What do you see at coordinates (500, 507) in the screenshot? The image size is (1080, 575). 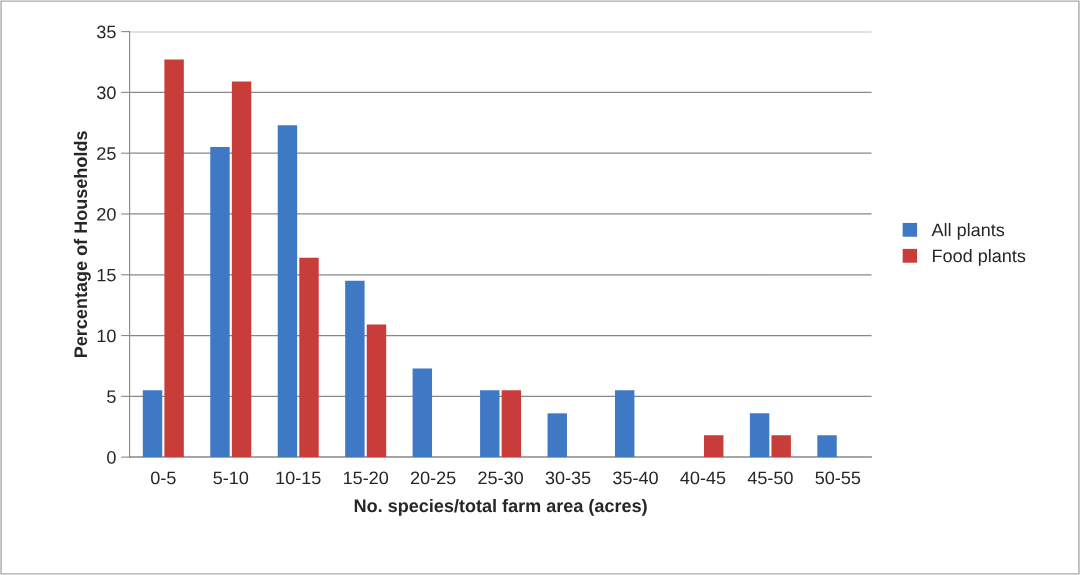 I see `x-axis-title: No. species/total farm area (acres)` at bounding box center [500, 507].